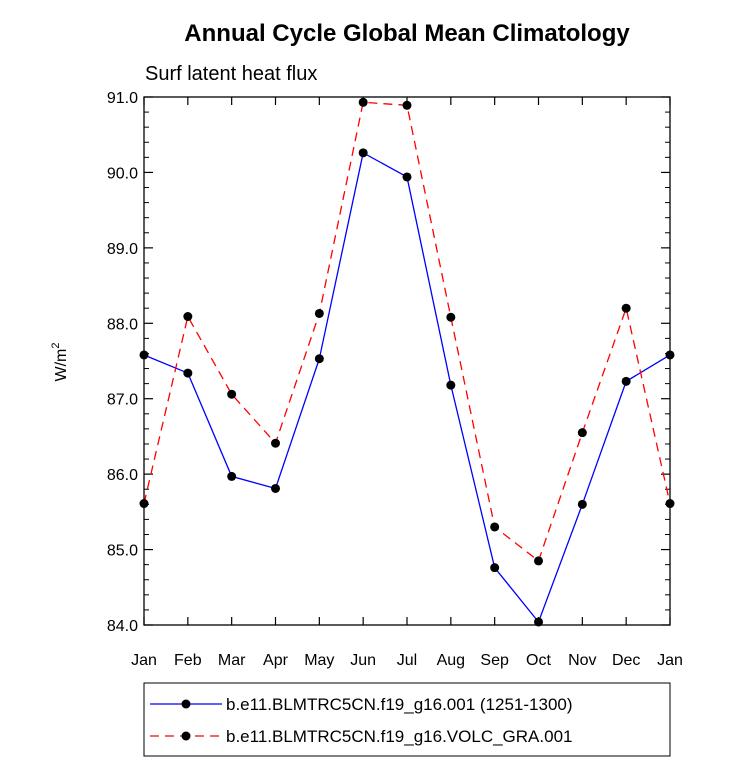  I want to click on y-axis-label: W/m2, so click(60, 362).